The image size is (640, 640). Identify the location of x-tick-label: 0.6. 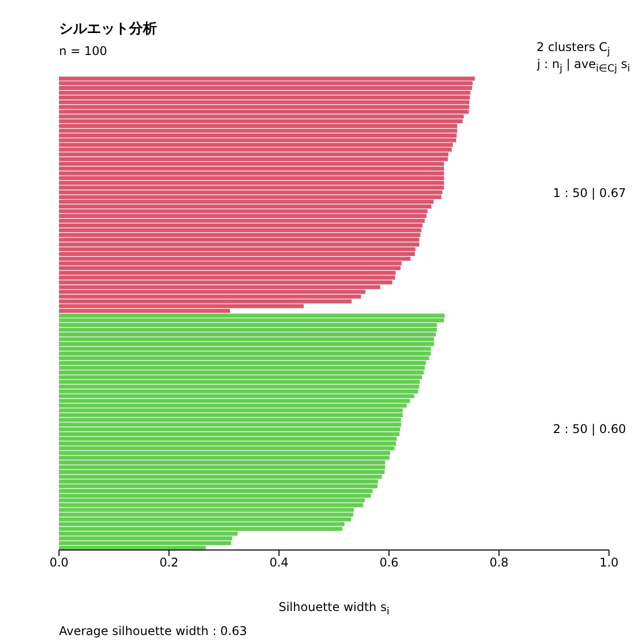
(389, 563).